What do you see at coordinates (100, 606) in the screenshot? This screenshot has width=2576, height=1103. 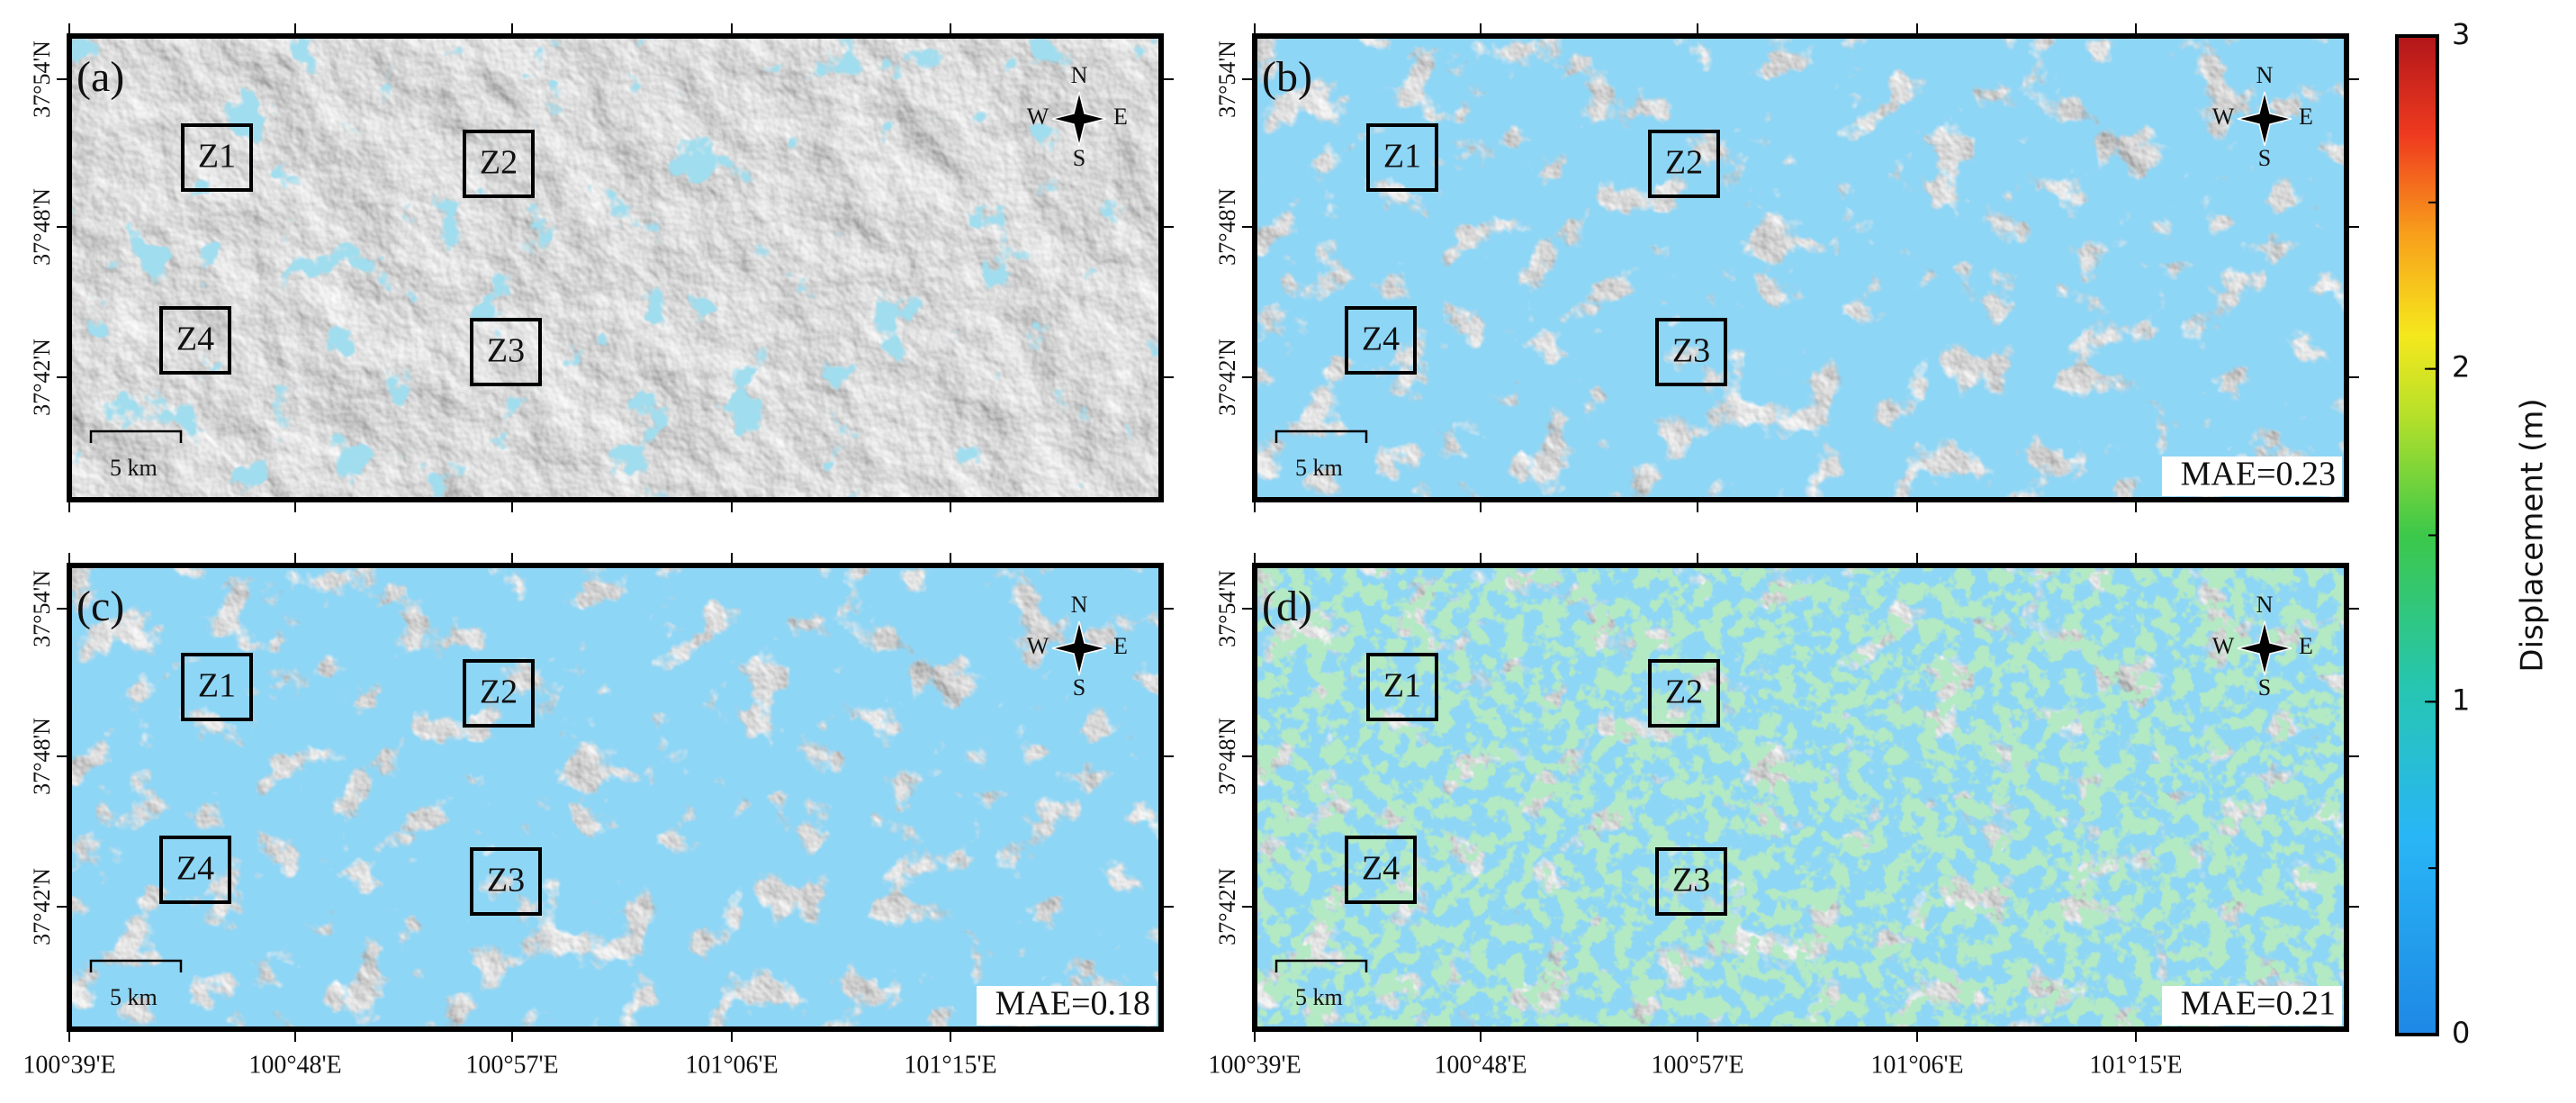 I see `panel-label: (c)` at bounding box center [100, 606].